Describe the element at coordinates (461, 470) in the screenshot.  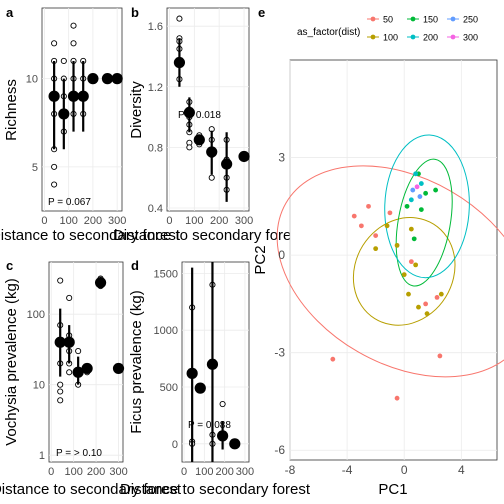
I see `x-tick-label: 4` at that location.